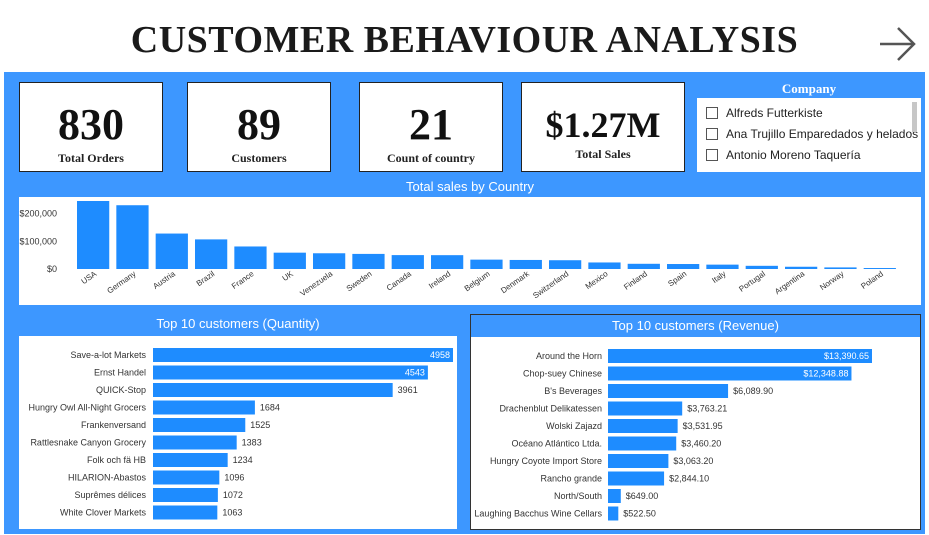 This screenshot has height=535, width=929. Describe the element at coordinates (752, 281) in the screenshot. I see `x-tick-label: Portugal` at that location.